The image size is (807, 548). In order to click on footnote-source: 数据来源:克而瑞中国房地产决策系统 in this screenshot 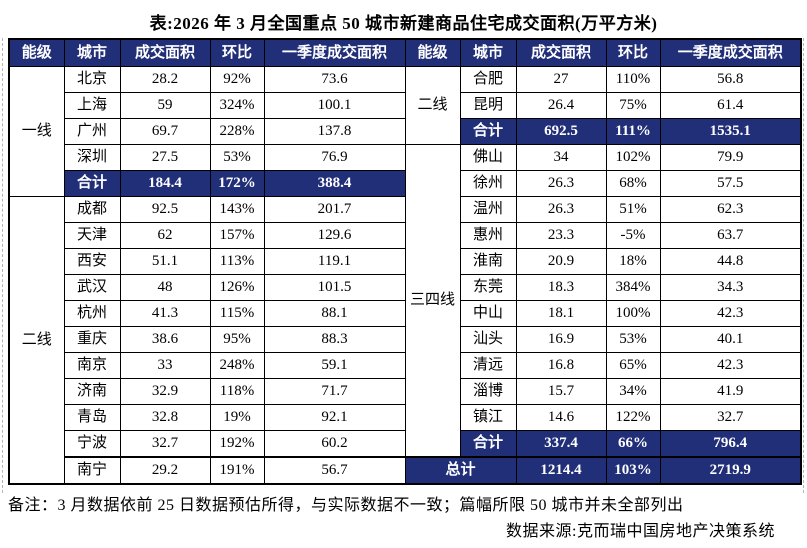, I will do `click(640, 531)`.